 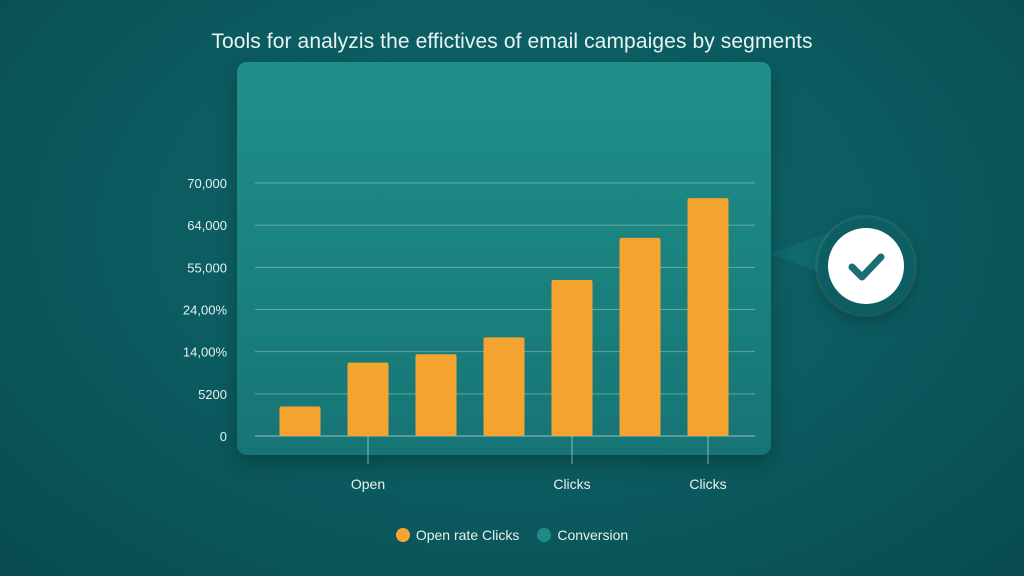 I want to click on check-circle-icon, so click(x=866, y=266).